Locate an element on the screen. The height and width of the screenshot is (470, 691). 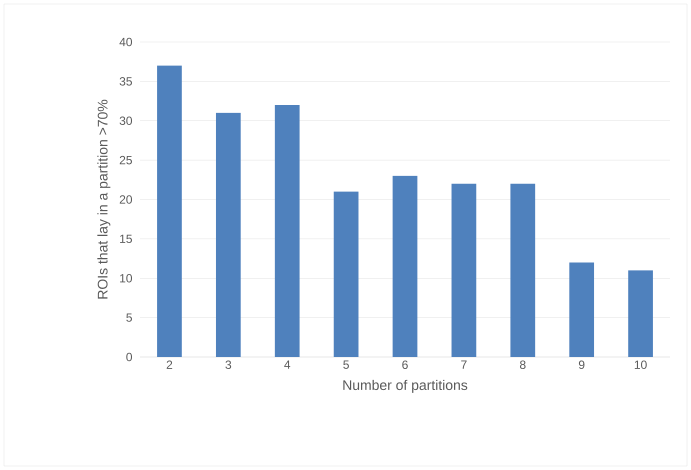
y-tick-label: 20 is located at coordinates (126, 199).